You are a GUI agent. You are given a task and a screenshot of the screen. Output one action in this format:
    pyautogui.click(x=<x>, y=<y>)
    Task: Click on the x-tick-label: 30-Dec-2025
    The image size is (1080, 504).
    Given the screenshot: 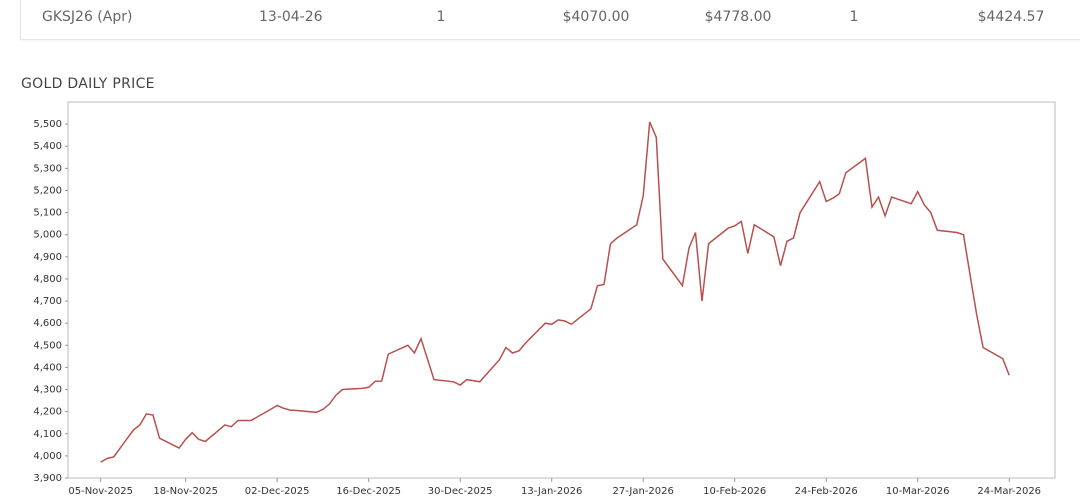 What is the action you would take?
    pyautogui.click(x=460, y=491)
    